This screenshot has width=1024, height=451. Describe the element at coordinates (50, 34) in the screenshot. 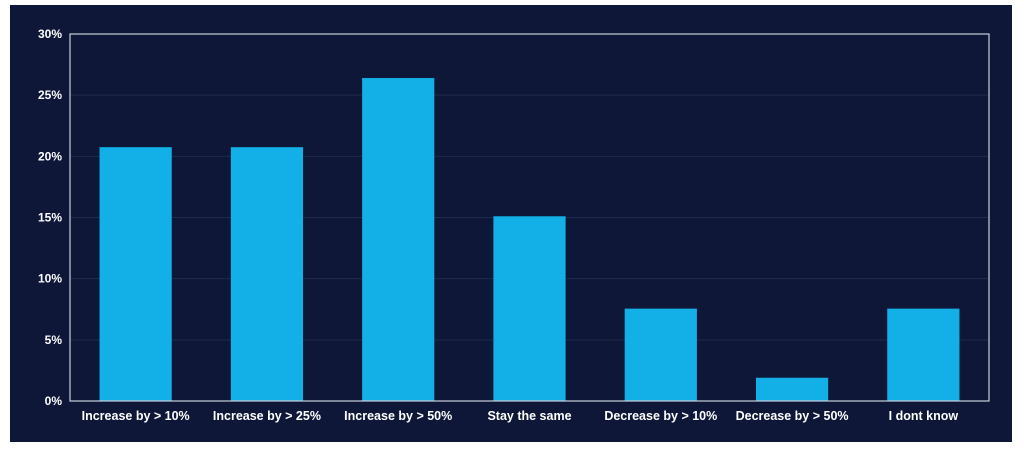

I see `y-tick-label: 30%` at that location.